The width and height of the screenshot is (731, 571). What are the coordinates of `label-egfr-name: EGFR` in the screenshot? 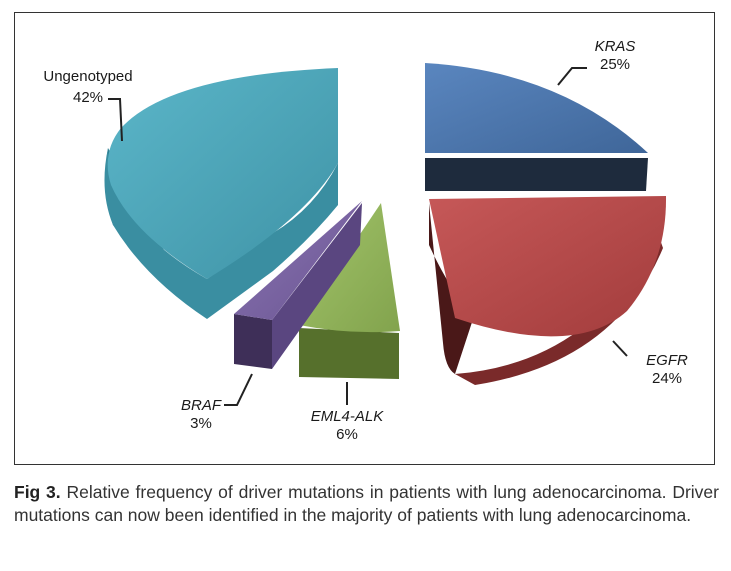 It's located at (667, 360).